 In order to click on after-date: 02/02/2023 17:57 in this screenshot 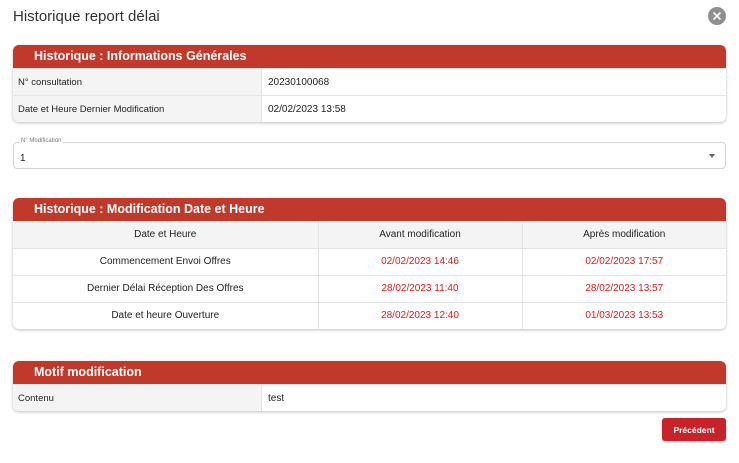, I will do `click(624, 261)`.